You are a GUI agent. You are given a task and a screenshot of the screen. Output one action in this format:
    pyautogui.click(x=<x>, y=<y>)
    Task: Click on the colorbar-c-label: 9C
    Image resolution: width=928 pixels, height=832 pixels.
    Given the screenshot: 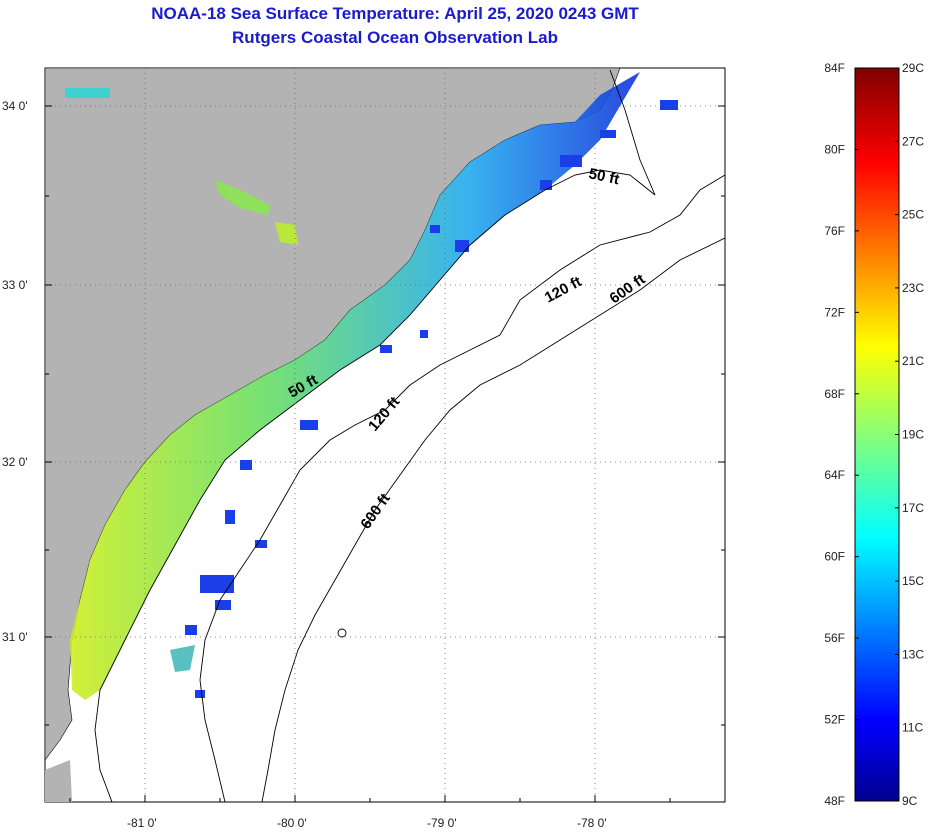 What is the action you would take?
    pyautogui.click(x=910, y=801)
    